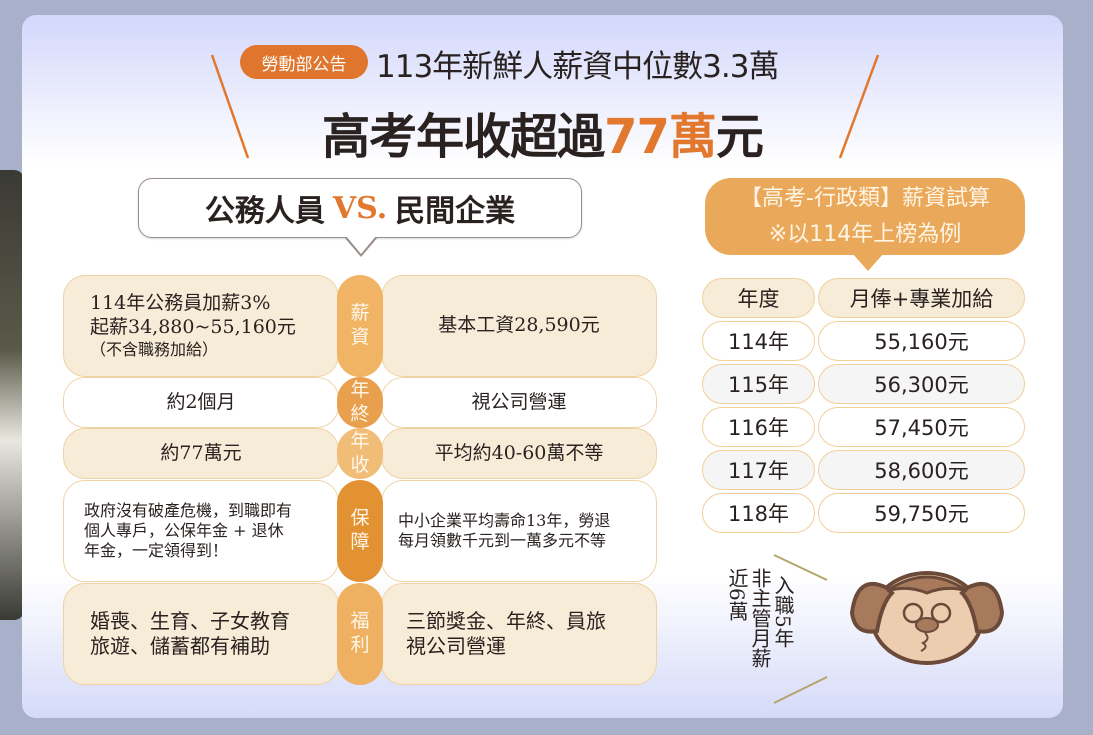 Image resolution: width=1093 pixels, height=735 pixels. I want to click on category-char: 福, so click(360, 621).